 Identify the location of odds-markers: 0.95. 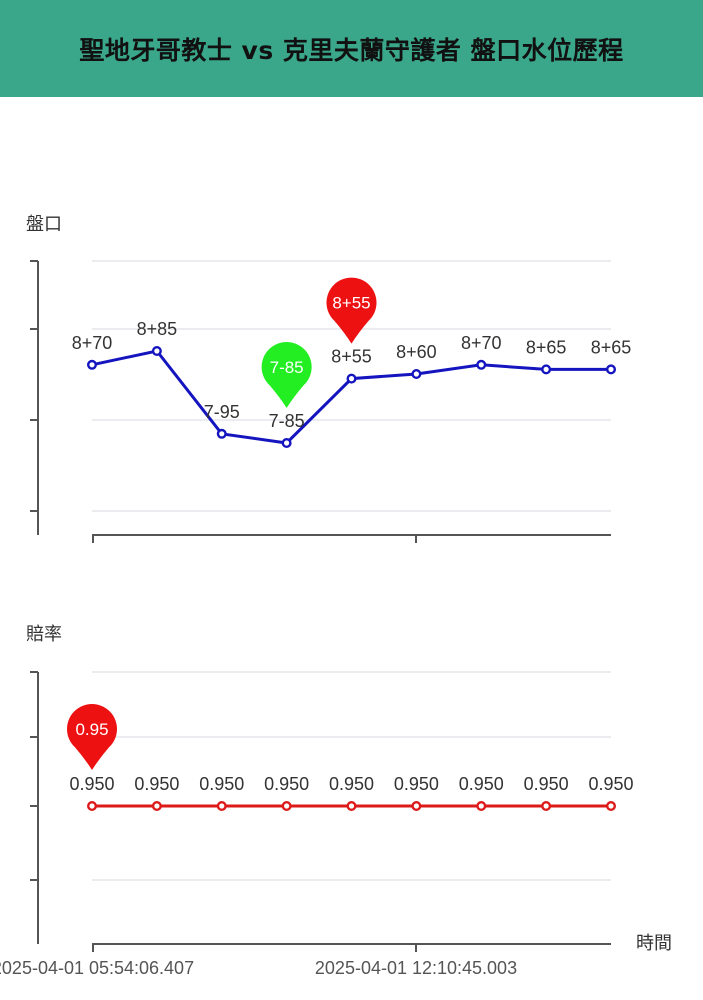
(92, 736).